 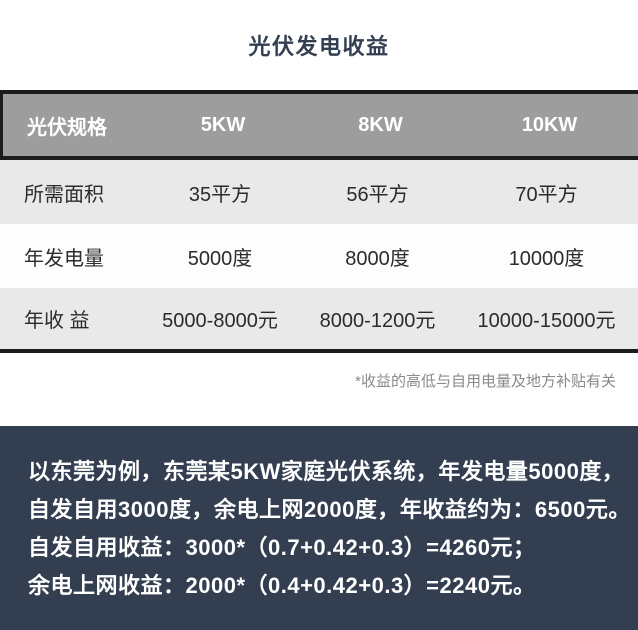 I want to click on cell-gen-5kw: 5000度, so click(x=220, y=258).